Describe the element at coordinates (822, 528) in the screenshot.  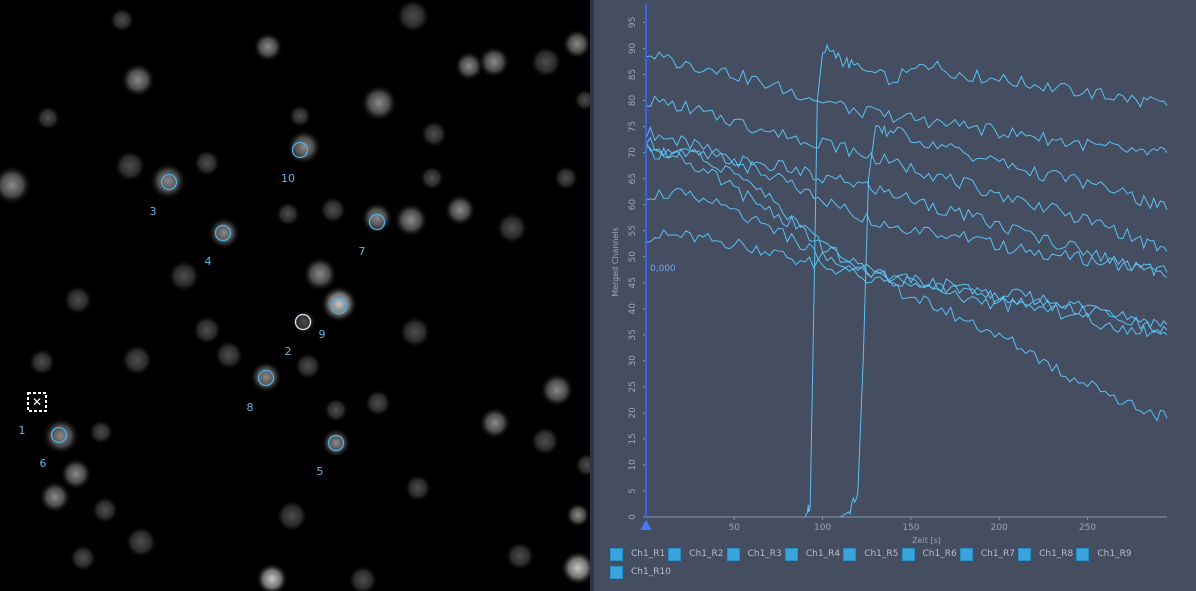
I see `x-tick-label: 100` at that location.